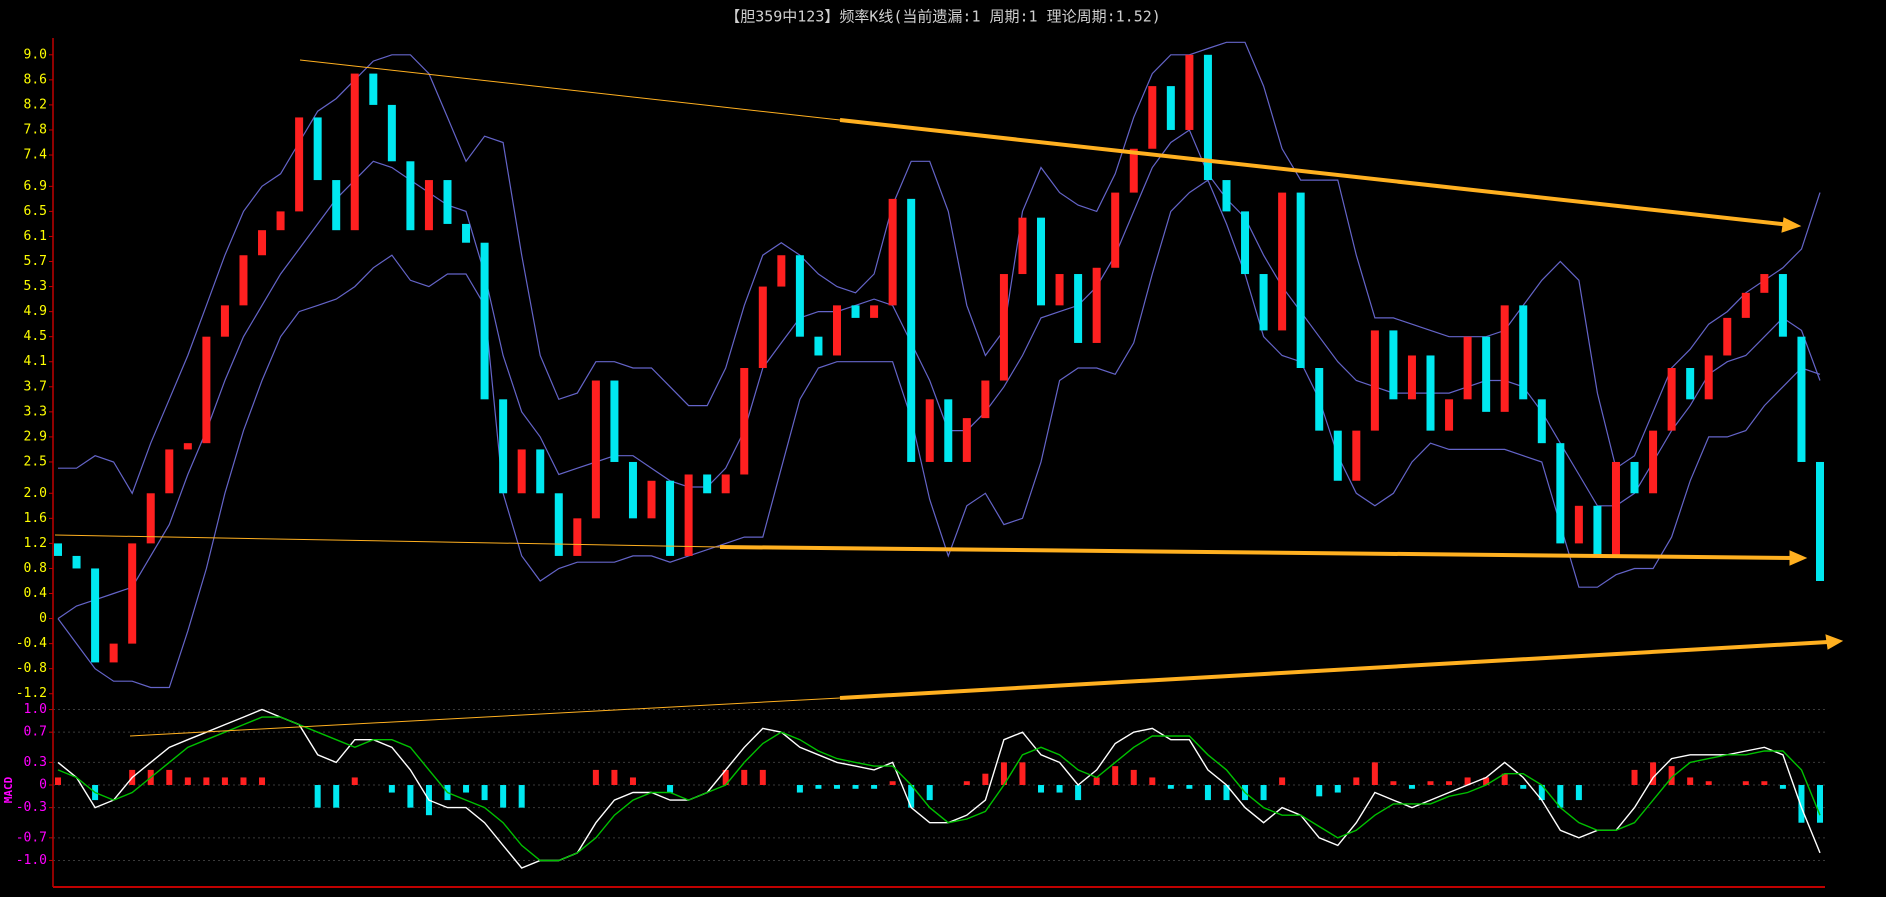 The image size is (1886, 897). I want to click on y-tick-label: 6.1, so click(35, 236).